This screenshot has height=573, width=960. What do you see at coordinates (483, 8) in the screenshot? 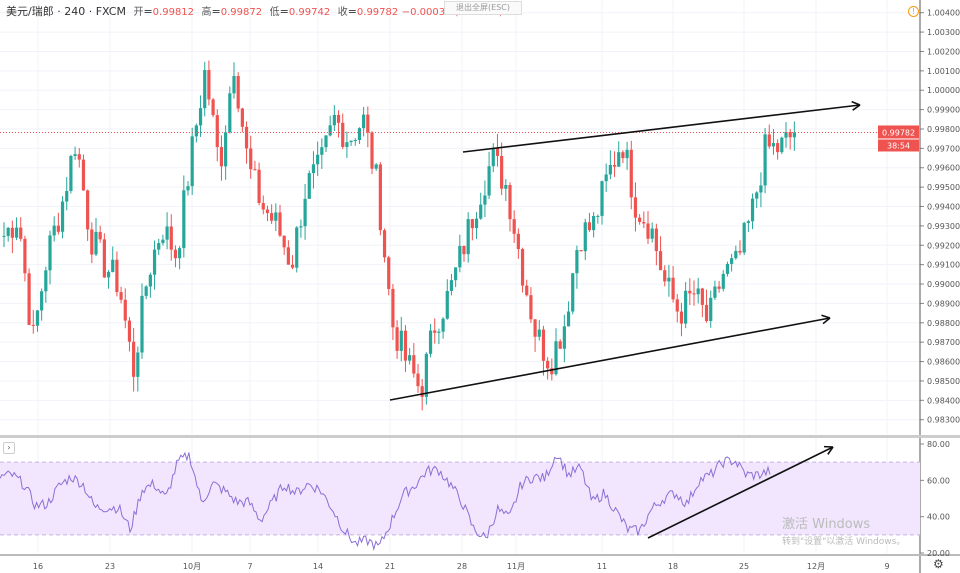
I see `exit-fullscreen-button: 退出全屏(ESC)` at bounding box center [483, 8].